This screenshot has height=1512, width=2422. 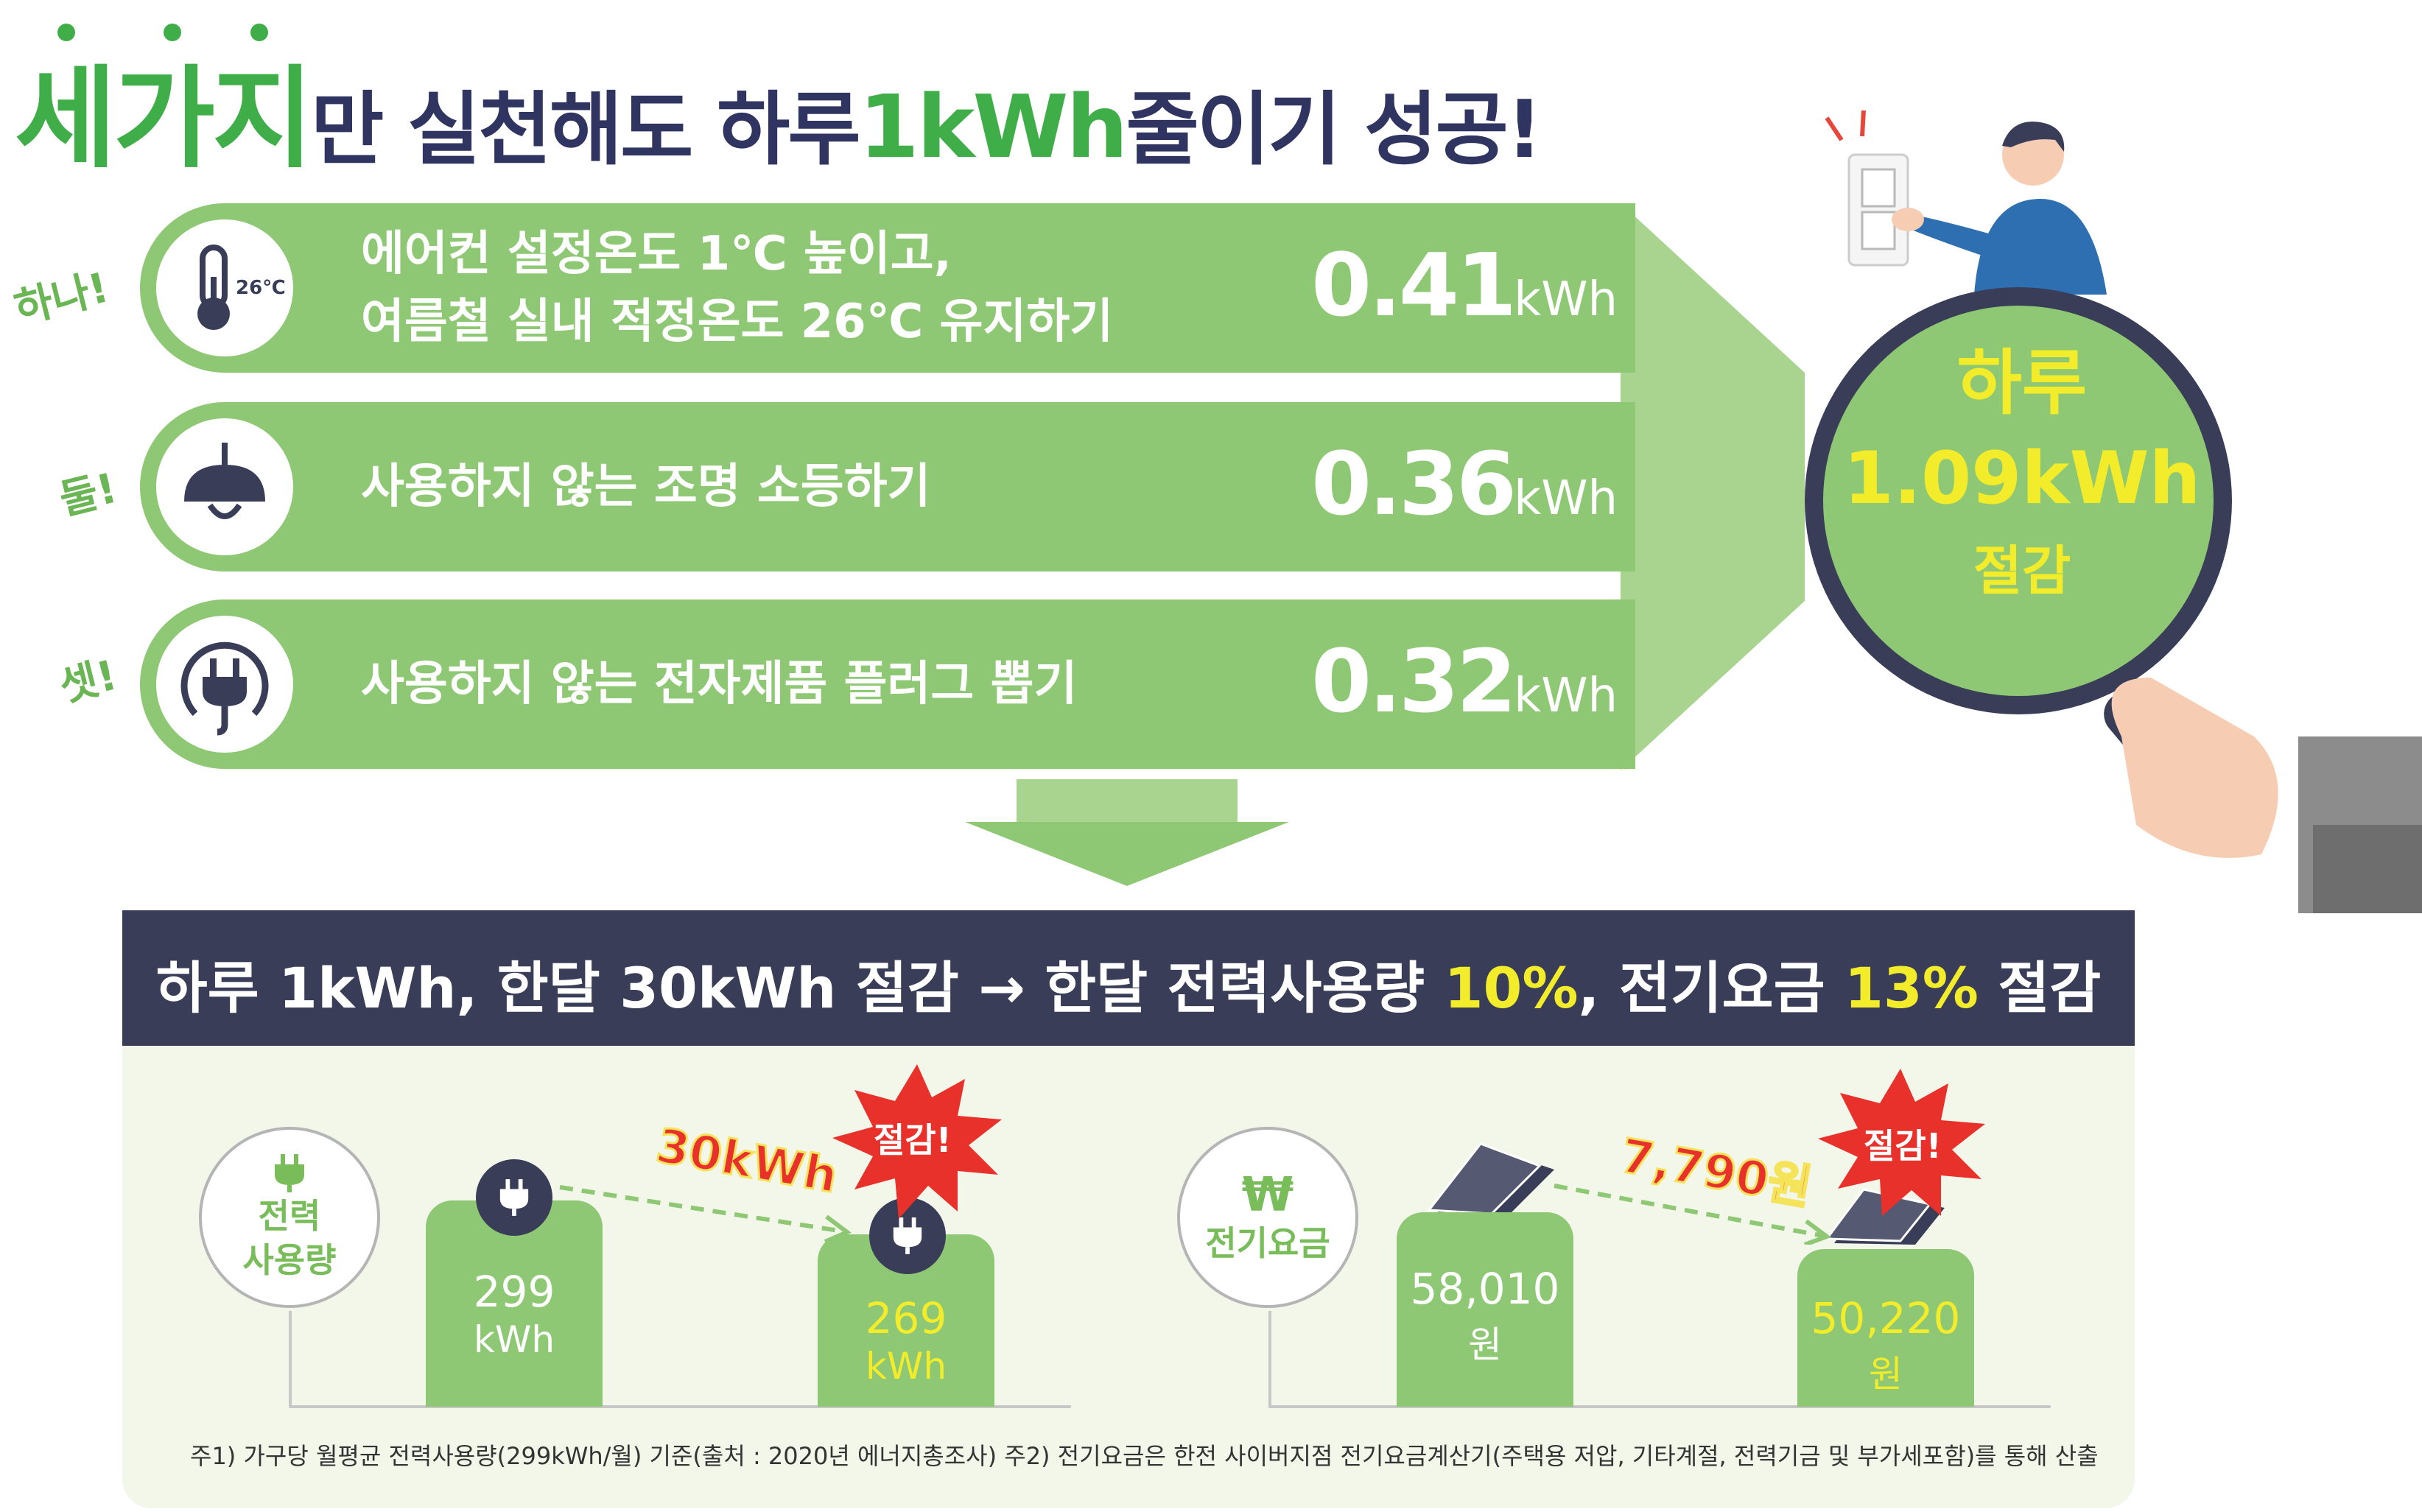 What do you see at coordinates (2022, 383) in the screenshot?
I see `magnifier-line1: 하루` at bounding box center [2022, 383].